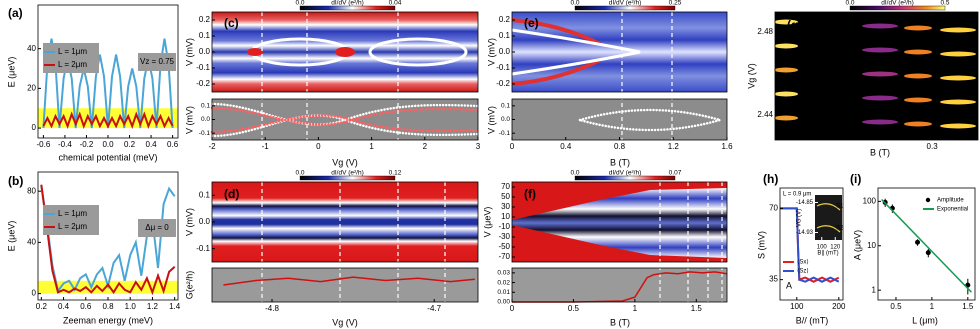  Describe the element at coordinates (31, 48) in the screenshot. I see `y-tick-label: 40` at that location.